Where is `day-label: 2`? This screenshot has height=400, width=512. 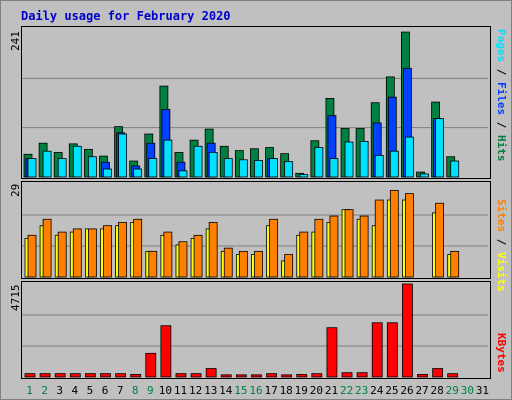
day-label: 2 is located at coordinates (44, 390).